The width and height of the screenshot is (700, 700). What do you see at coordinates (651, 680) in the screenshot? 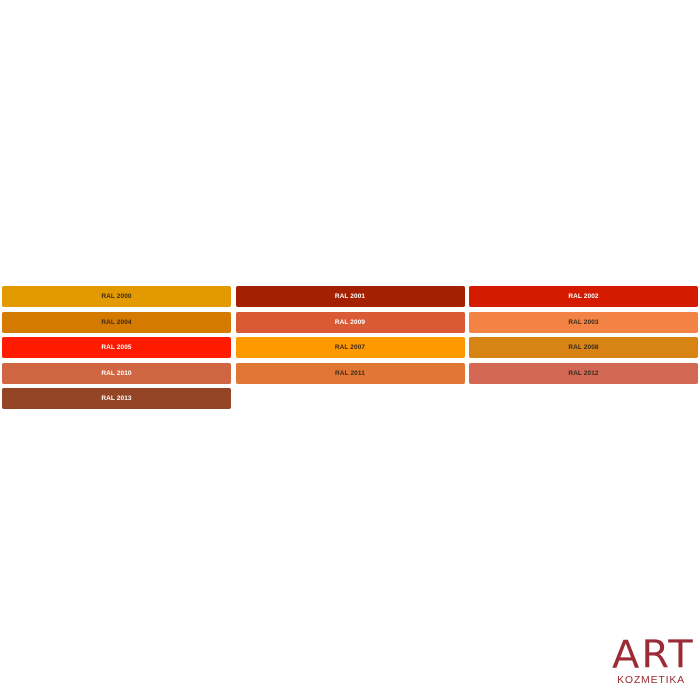
I see `logo-sub-text: KOZMETIKA` at bounding box center [651, 680].